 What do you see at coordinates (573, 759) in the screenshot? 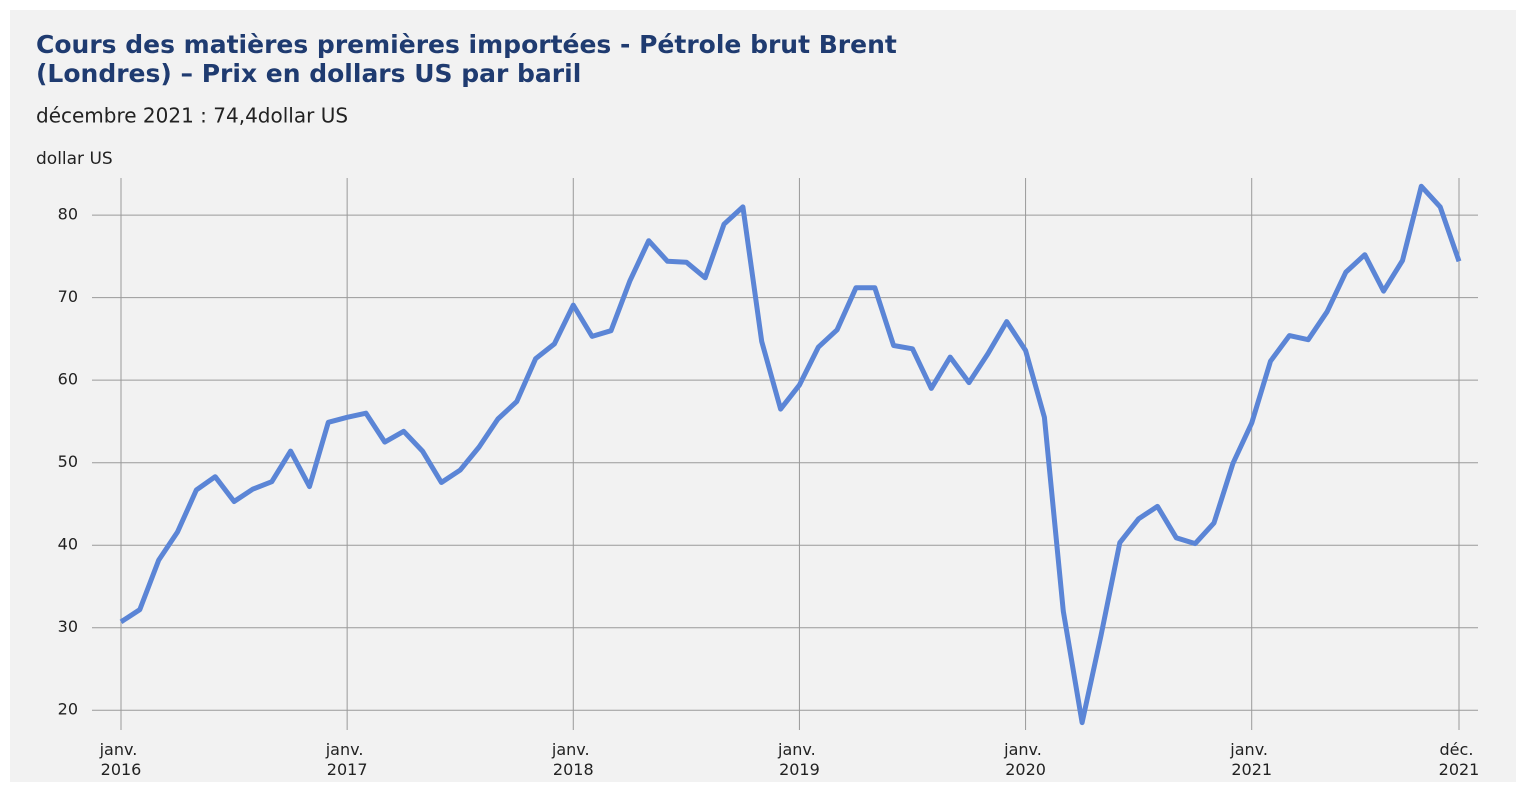
I see `x-tick-label: janv. 2018` at bounding box center [573, 759].